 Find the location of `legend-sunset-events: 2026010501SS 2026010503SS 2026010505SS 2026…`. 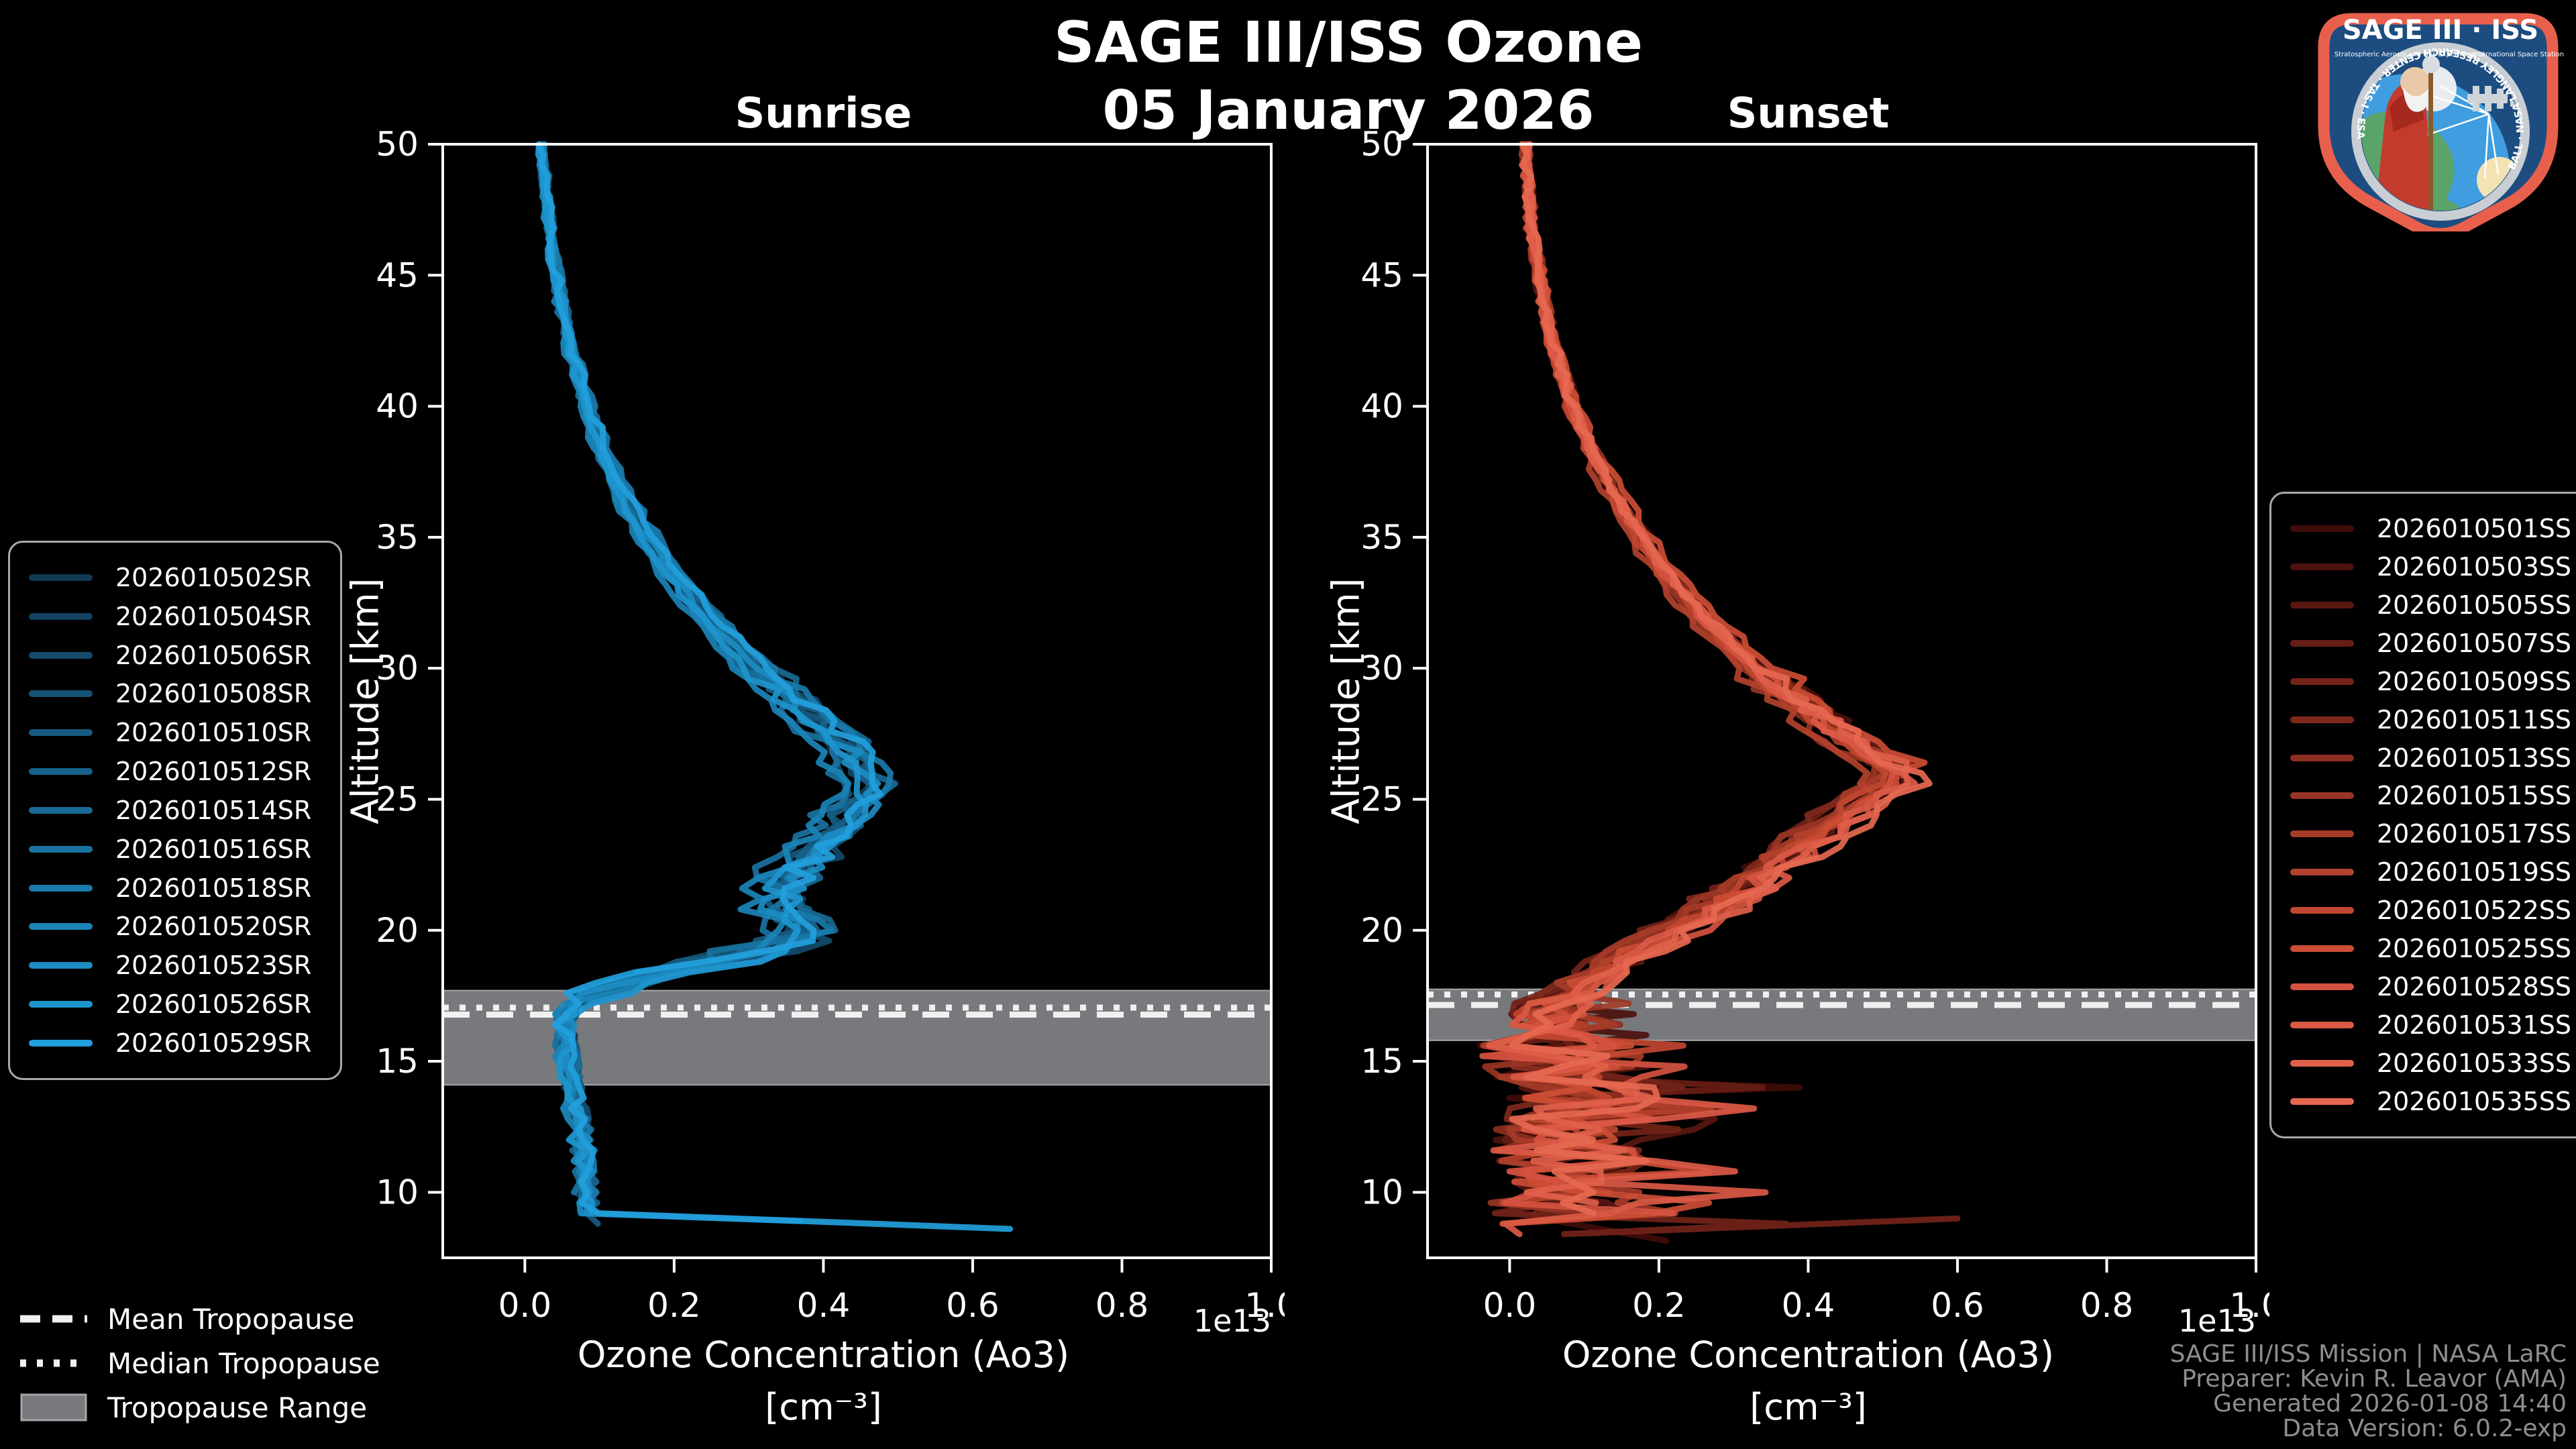

legend-sunset-events: 2026010501SS 2026010503SS 2026010505SS 2026… is located at coordinates (2422, 815).